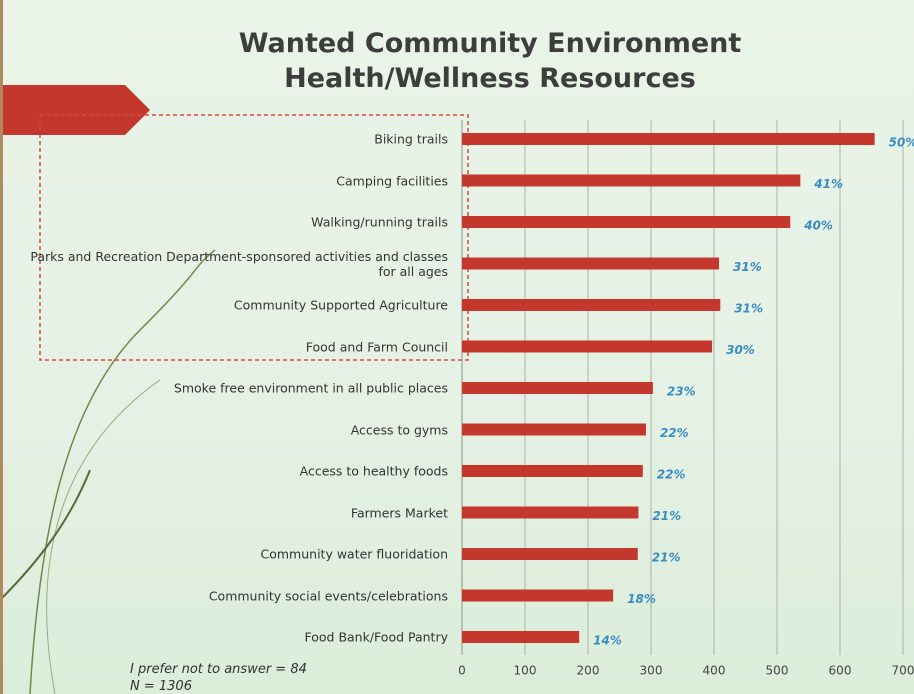 Image resolution: width=914 pixels, height=694 pixels. Describe the element at coordinates (379, 222) in the screenshot. I see `y-tick-label: Walking/running trails` at that location.